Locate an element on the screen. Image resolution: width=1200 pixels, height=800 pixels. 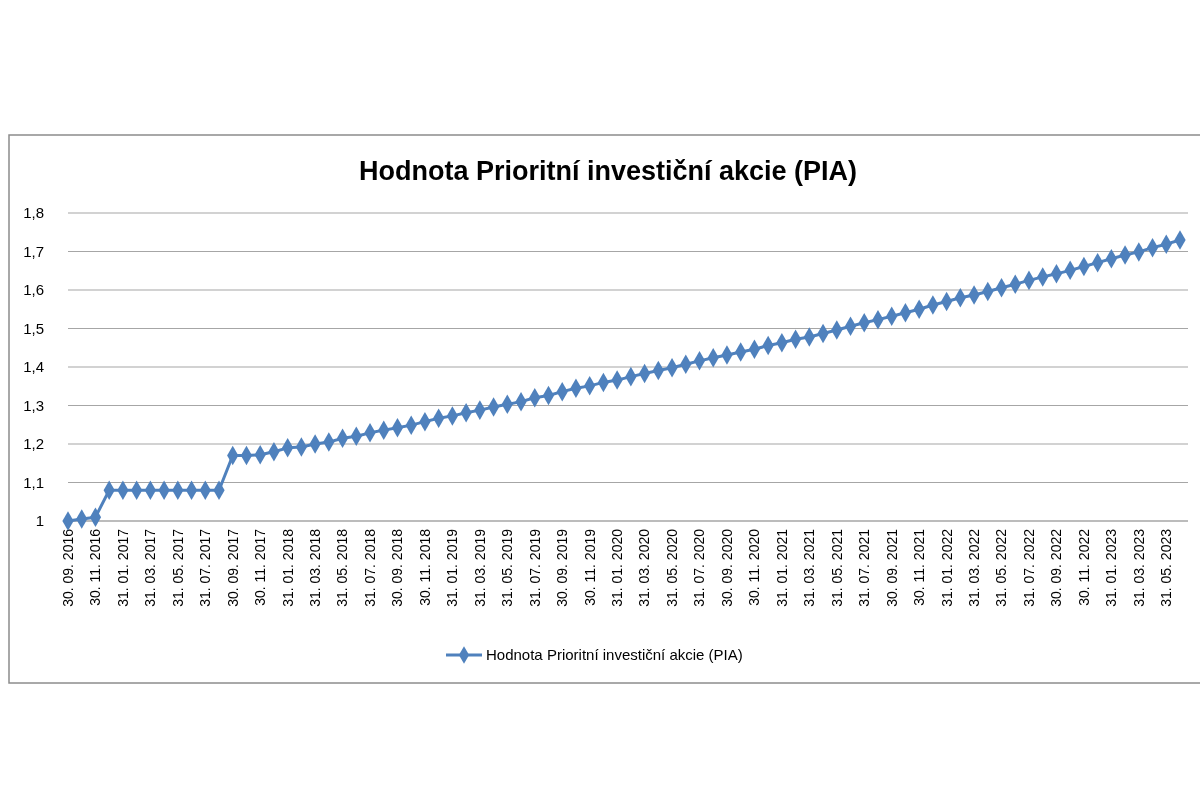
x-tick-label: 31. 05. 2017 is located at coordinates (177, 567).